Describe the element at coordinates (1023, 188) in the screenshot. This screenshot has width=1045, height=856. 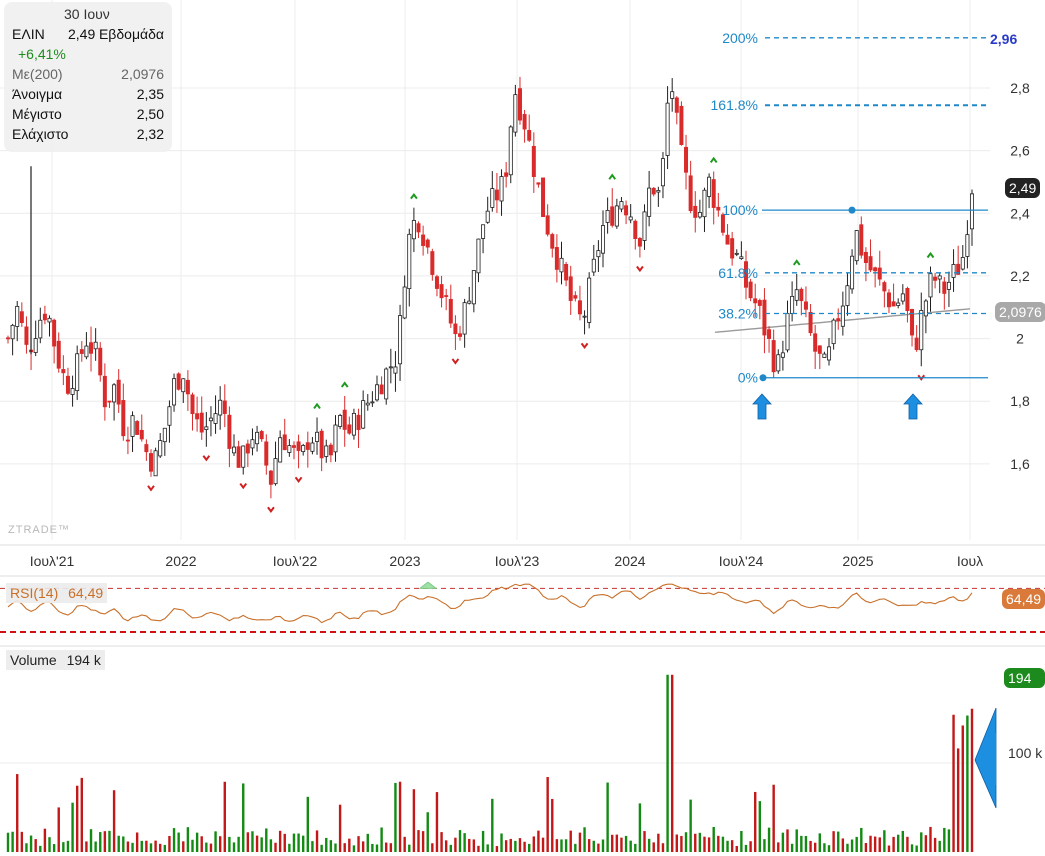
I see `last-price-tag: 2,49` at that location.